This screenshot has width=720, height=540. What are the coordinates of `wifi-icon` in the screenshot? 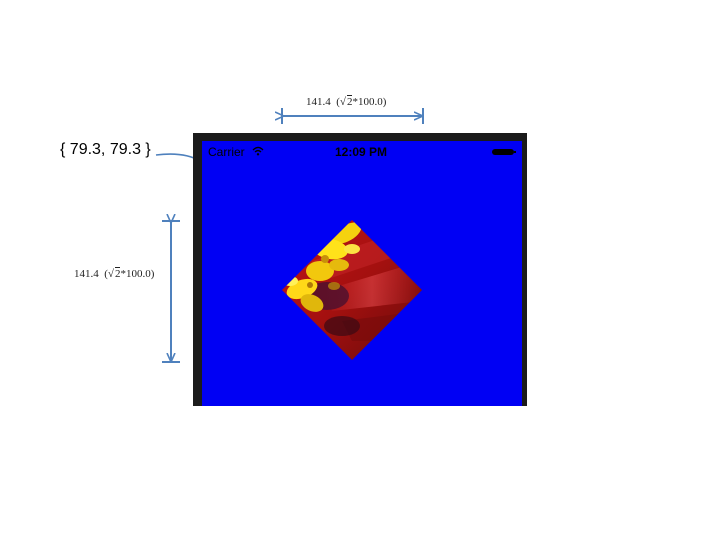 It's located at (258, 151).